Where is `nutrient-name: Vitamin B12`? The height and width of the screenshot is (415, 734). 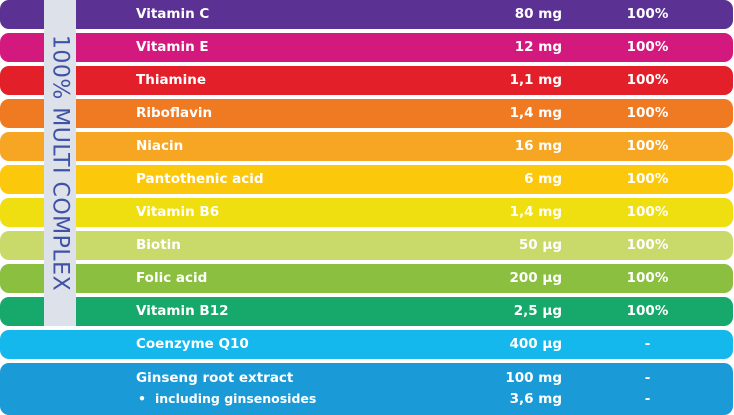
nutrient-name: Vitamin B12 is located at coordinates (182, 311).